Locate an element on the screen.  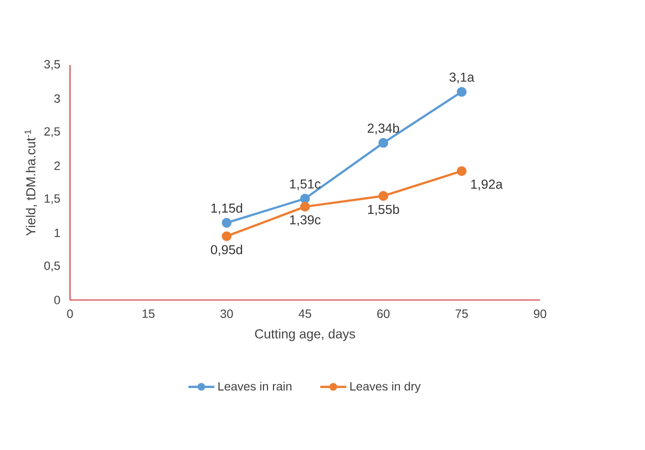
x-tick-label: 0 is located at coordinates (70, 314).